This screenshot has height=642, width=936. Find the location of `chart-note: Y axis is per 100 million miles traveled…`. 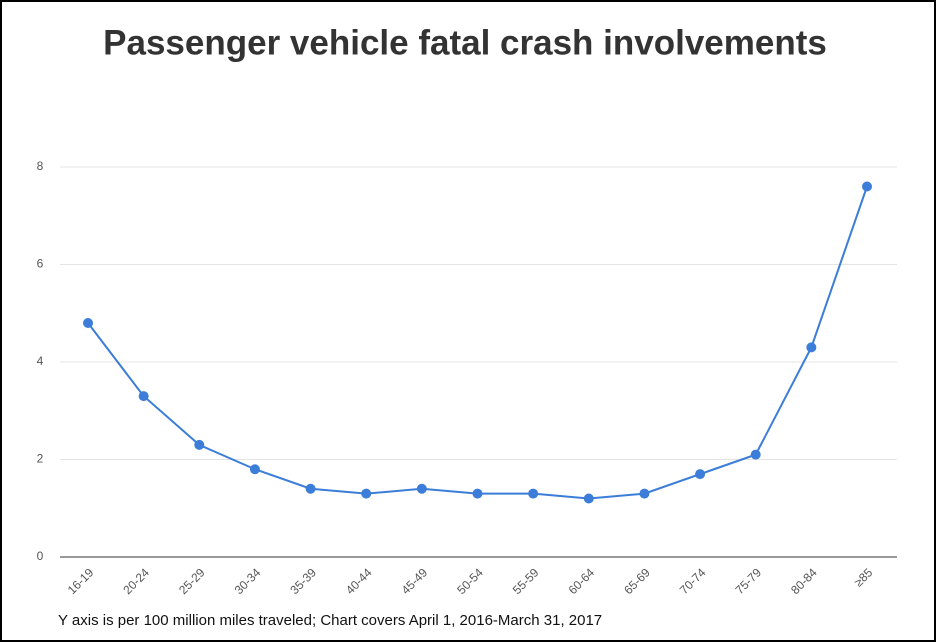

chart-note: Y axis is per 100 million miles traveled… is located at coordinates (330, 620).